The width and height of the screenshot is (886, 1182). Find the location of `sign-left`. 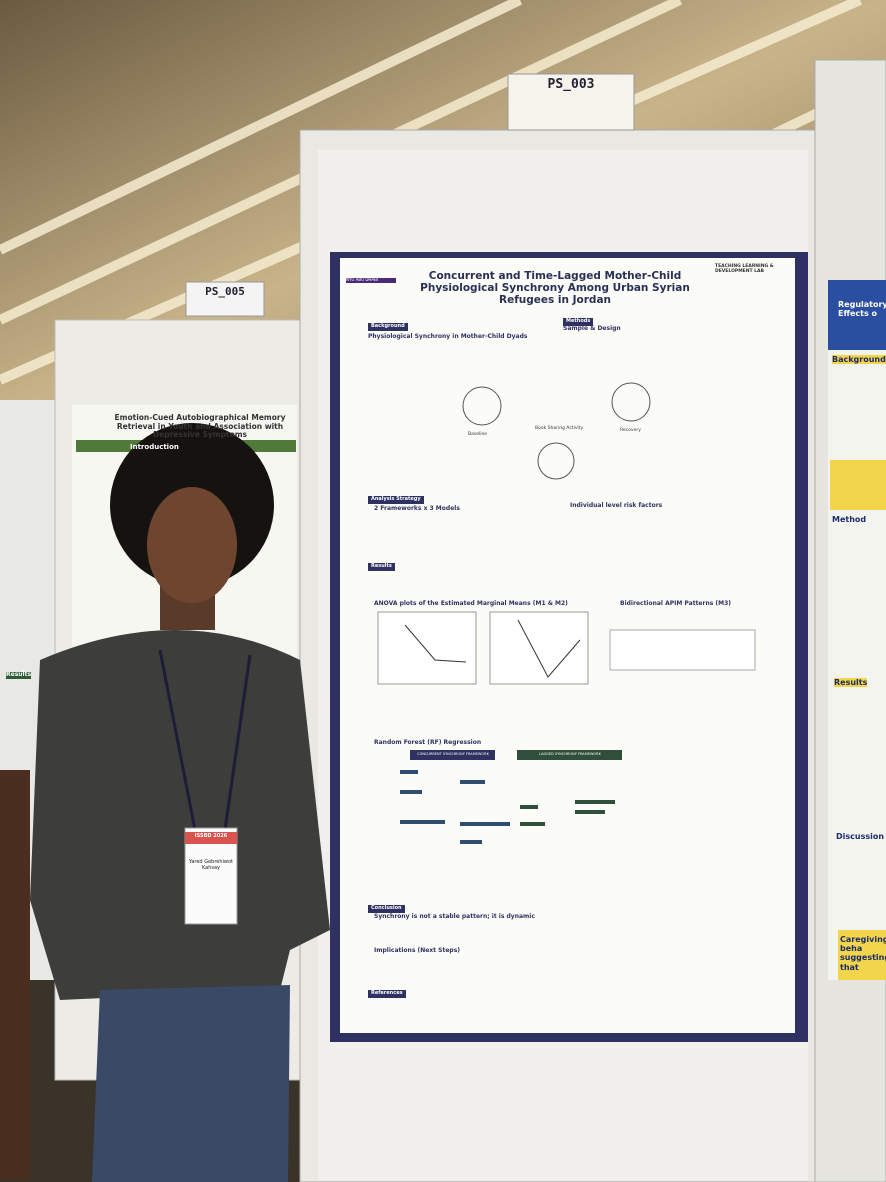

sign-left is located at coordinates (225, 299).